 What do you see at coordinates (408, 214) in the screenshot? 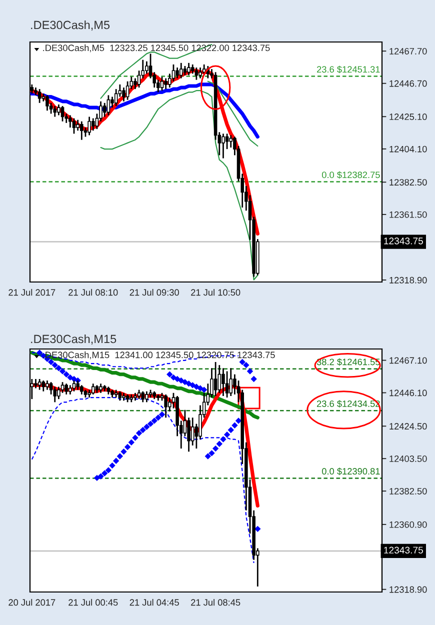
I see `y-tick-label: 12361.50` at bounding box center [408, 214].